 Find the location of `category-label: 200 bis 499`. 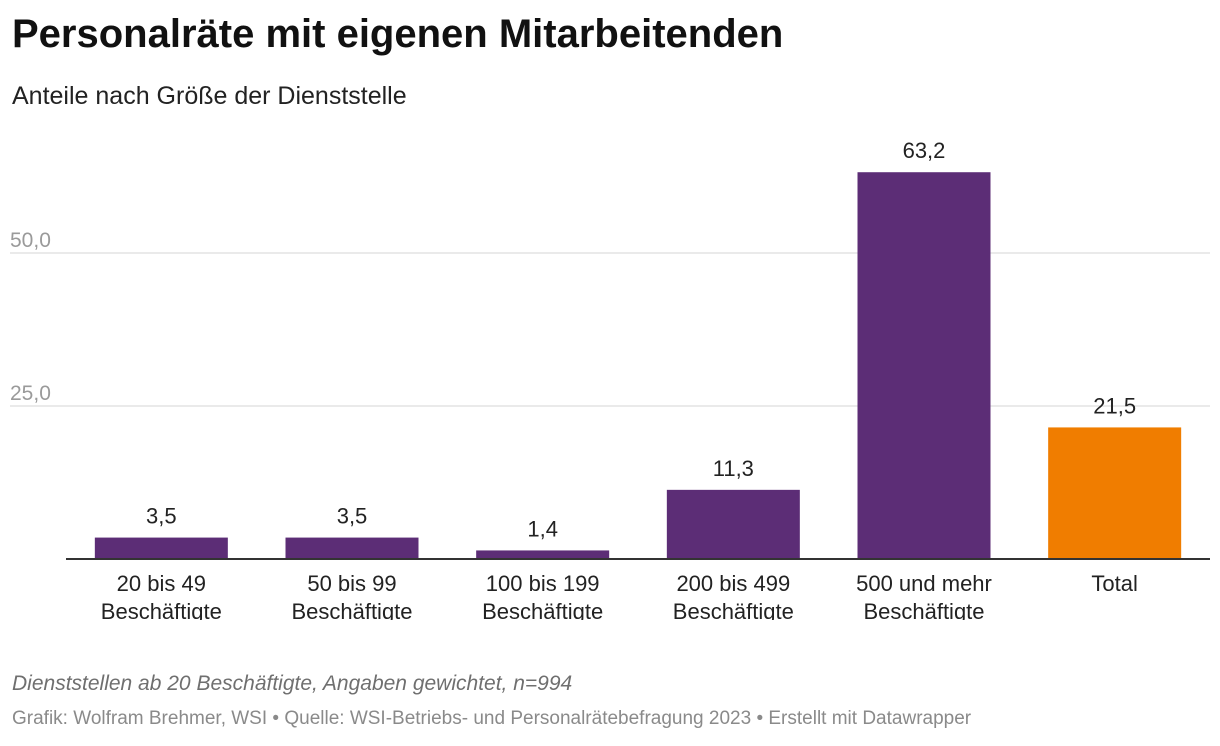

category-label: 200 bis 499 is located at coordinates (733, 583).